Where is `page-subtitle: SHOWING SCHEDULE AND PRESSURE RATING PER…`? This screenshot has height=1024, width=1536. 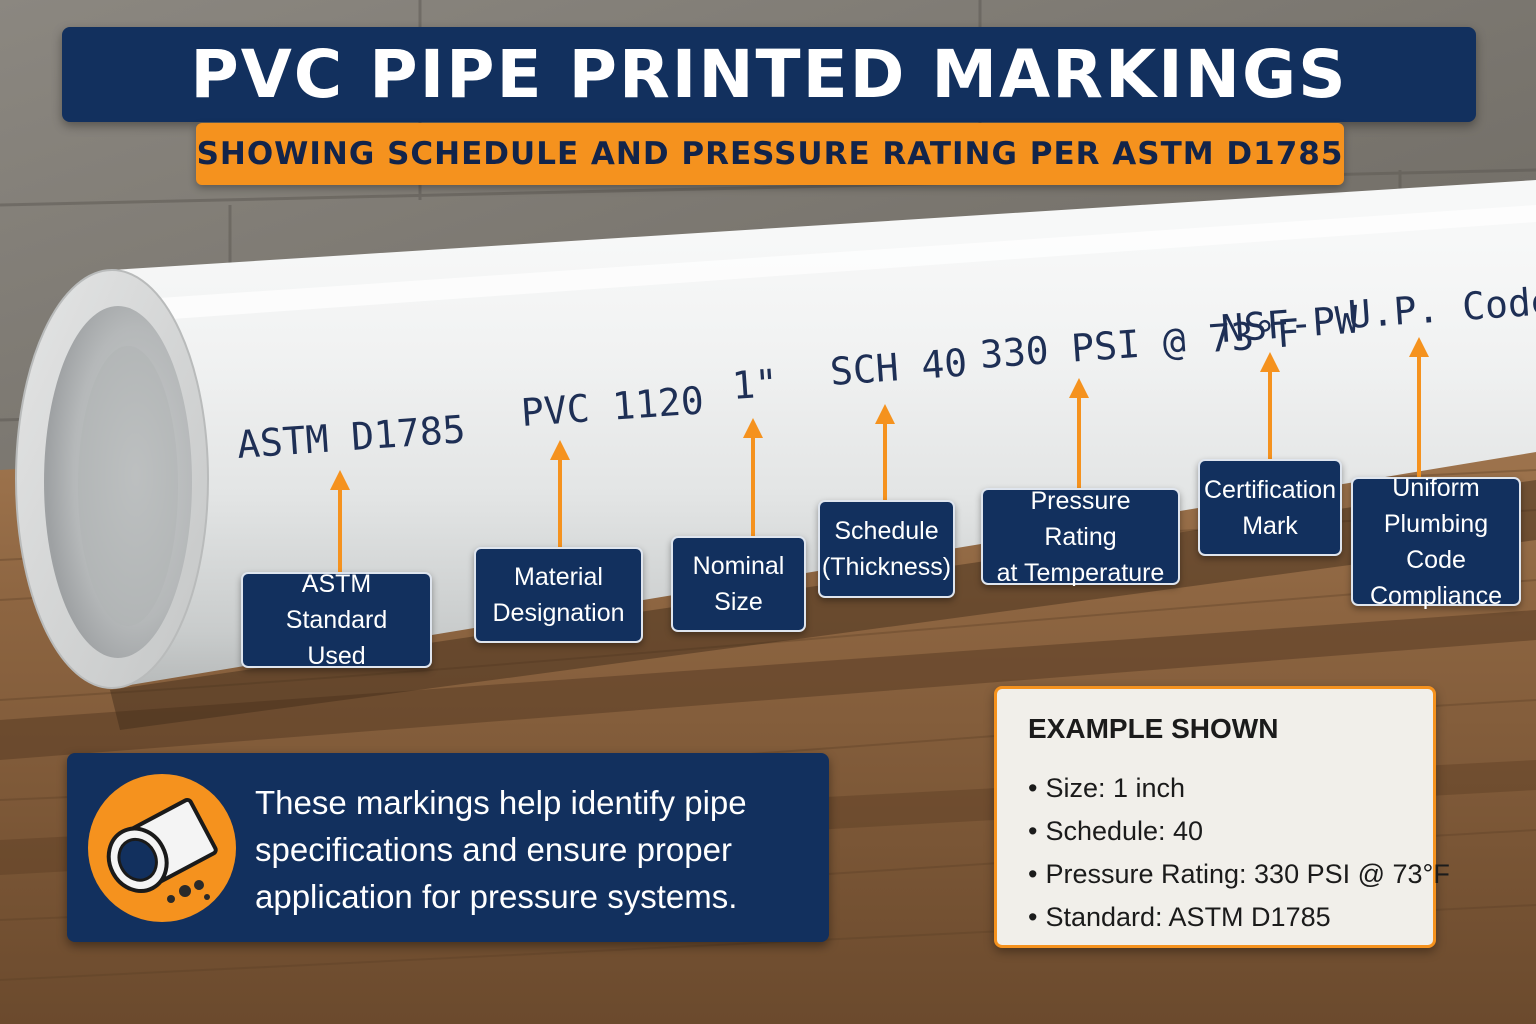 page-subtitle: SHOWING SCHEDULE AND PRESSURE RATING PER… is located at coordinates (770, 154).